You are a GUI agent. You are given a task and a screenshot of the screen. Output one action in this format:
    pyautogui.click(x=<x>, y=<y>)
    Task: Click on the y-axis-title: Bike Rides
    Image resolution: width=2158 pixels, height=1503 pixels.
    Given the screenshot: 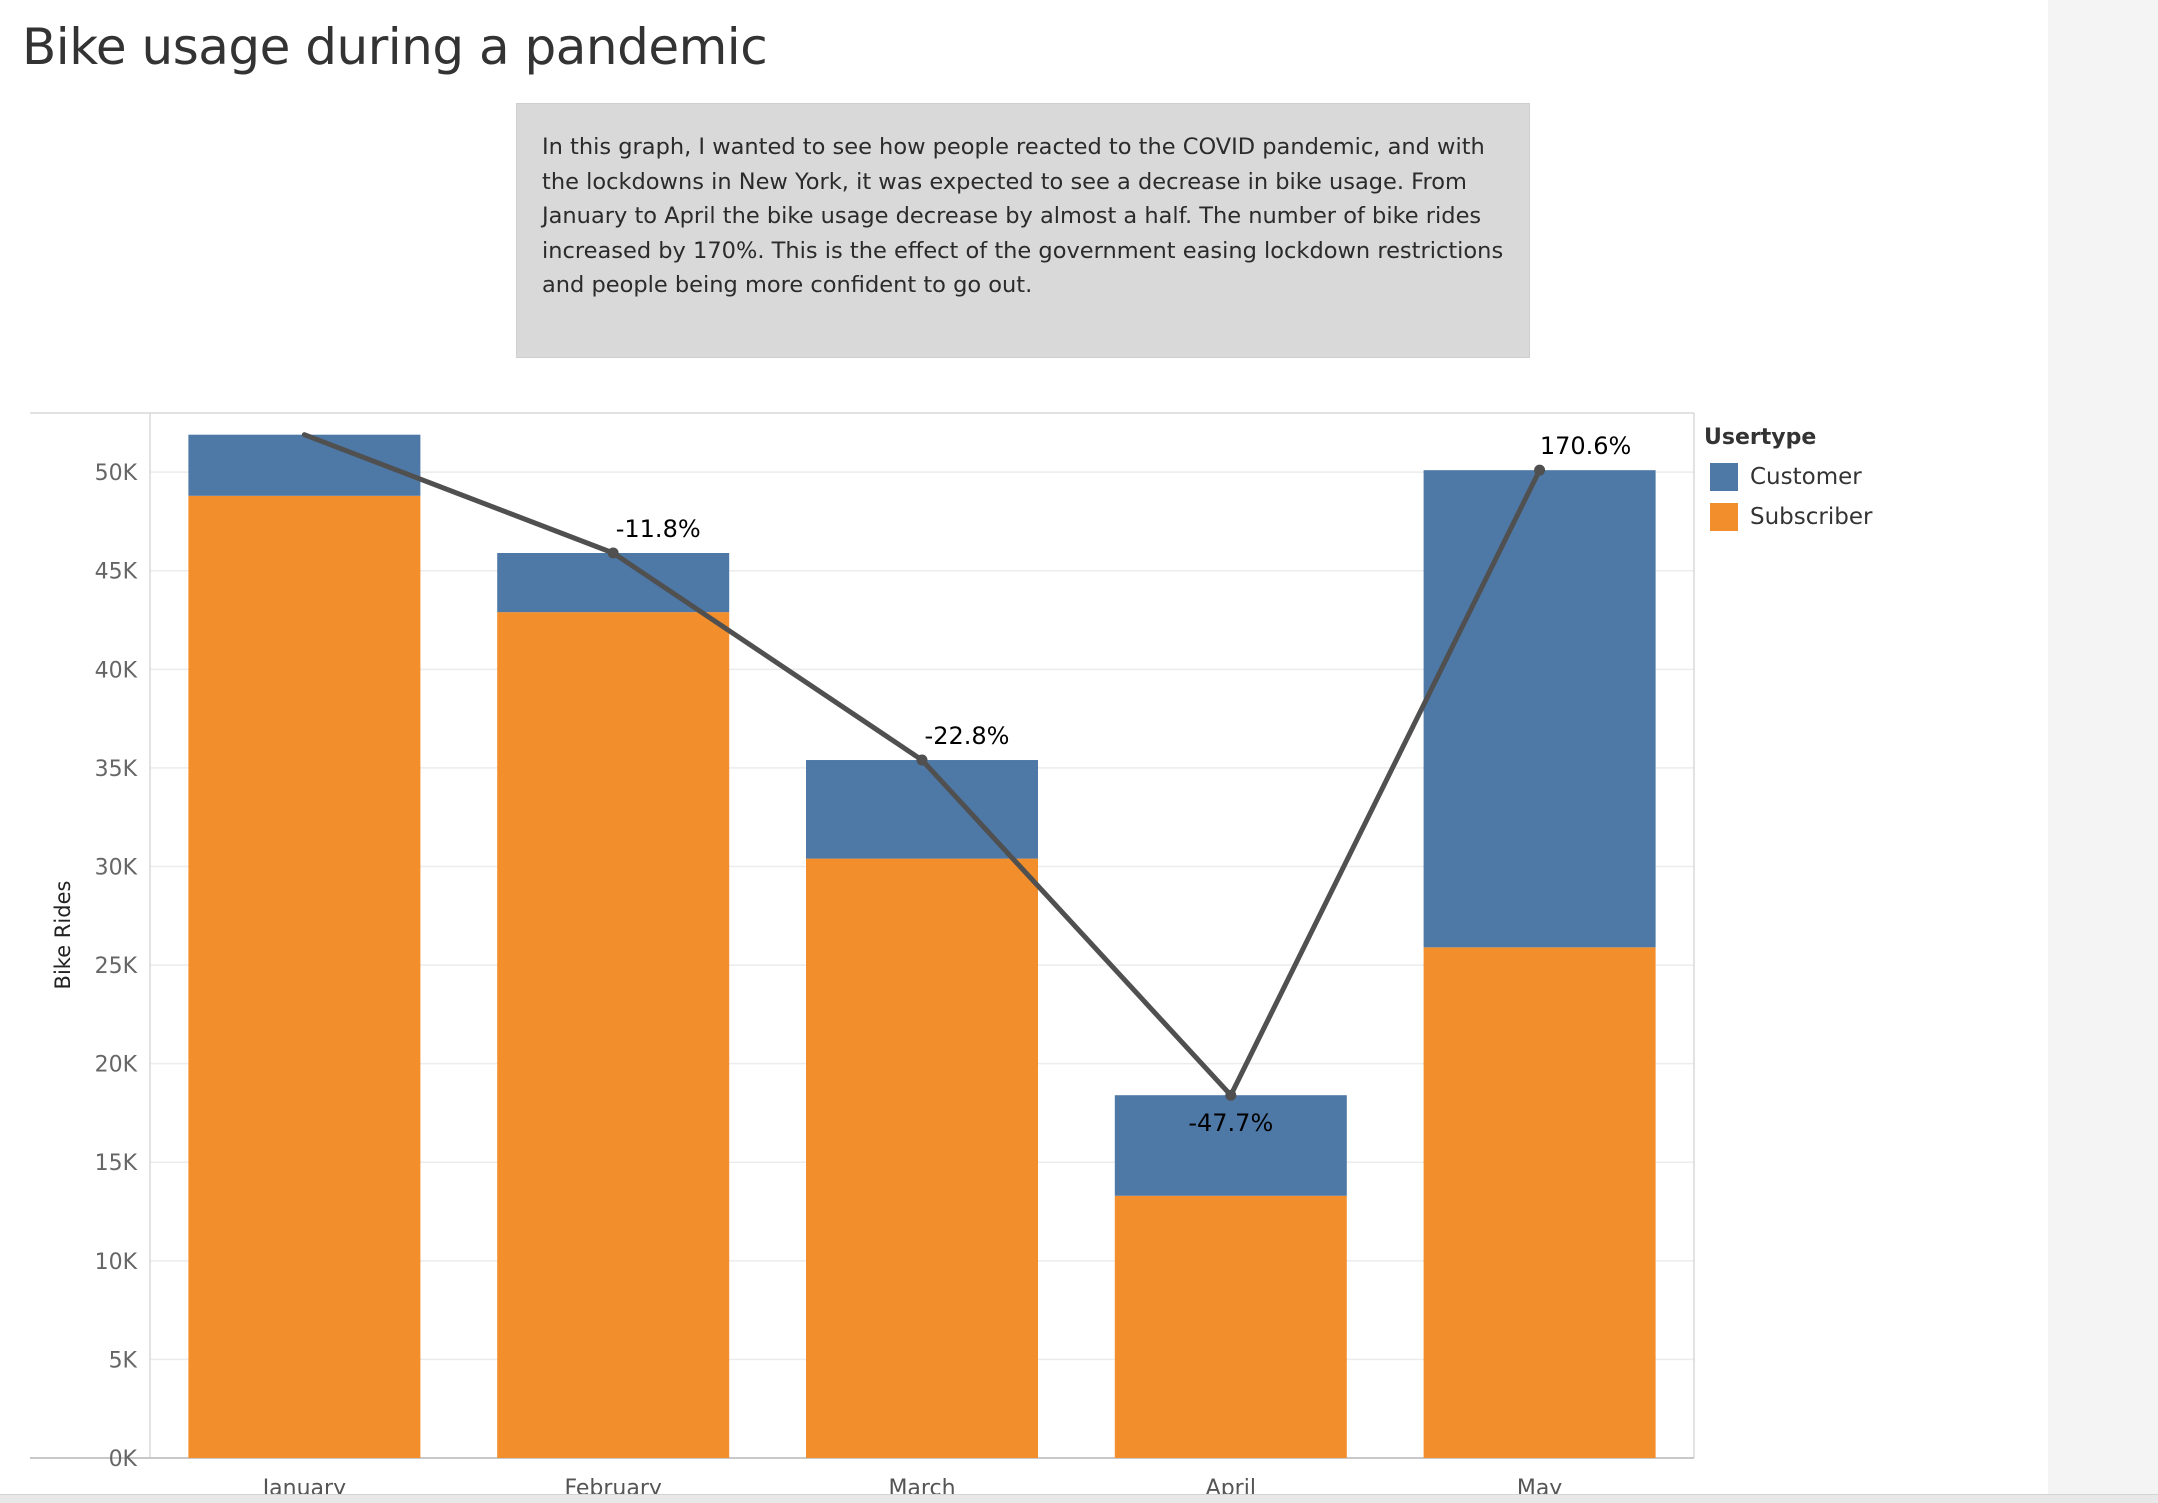 What is the action you would take?
    pyautogui.click(x=63, y=935)
    